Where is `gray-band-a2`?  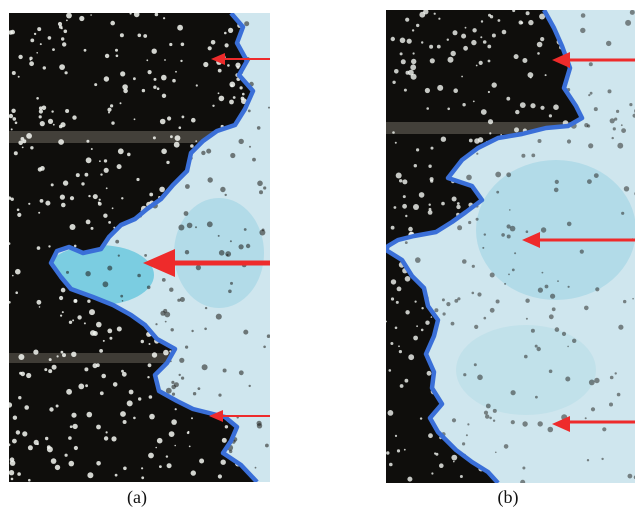
gray-band-a2 is located at coordinates (139, 358).